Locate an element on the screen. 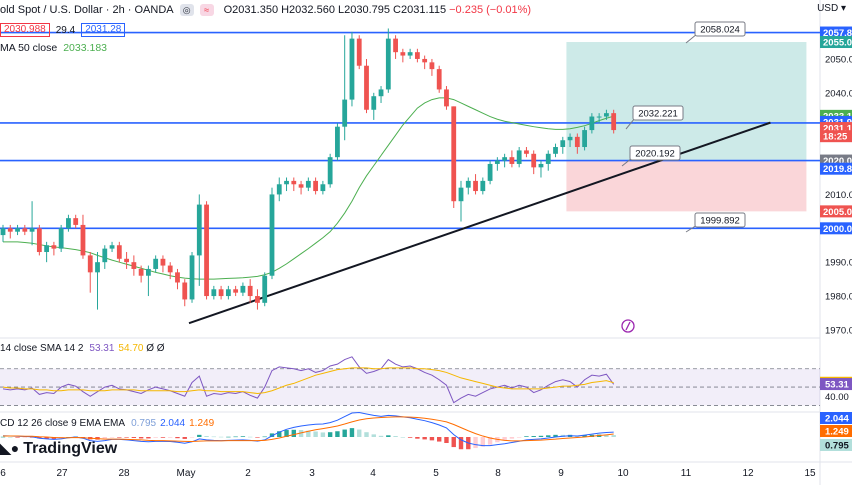  buy-button: 2031.28 is located at coordinates (103, 30).